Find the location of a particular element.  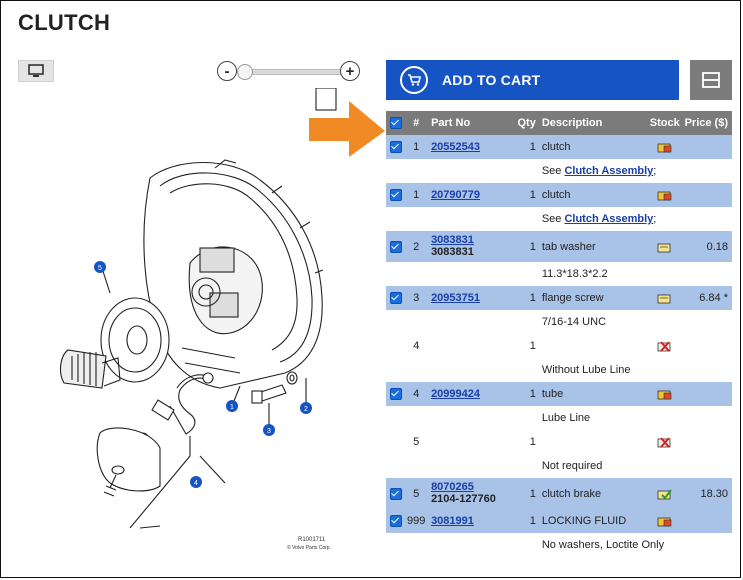

svg-text: 5 is located at coordinates (100, 268).